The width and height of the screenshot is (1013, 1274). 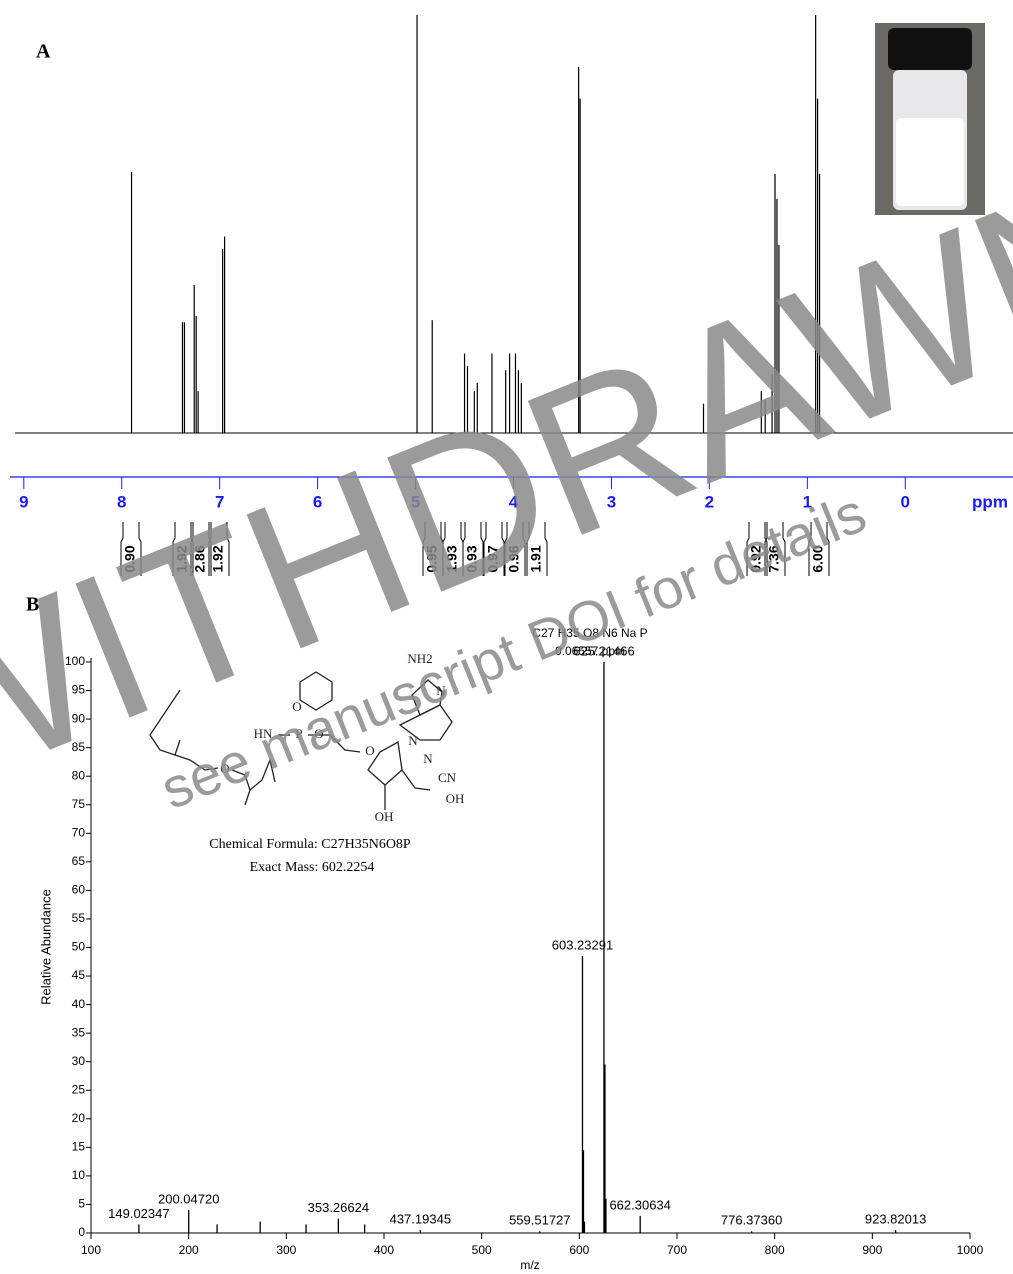 What do you see at coordinates (452, 558) in the screenshot?
I see `integral-label: 1.93` at bounding box center [452, 558].